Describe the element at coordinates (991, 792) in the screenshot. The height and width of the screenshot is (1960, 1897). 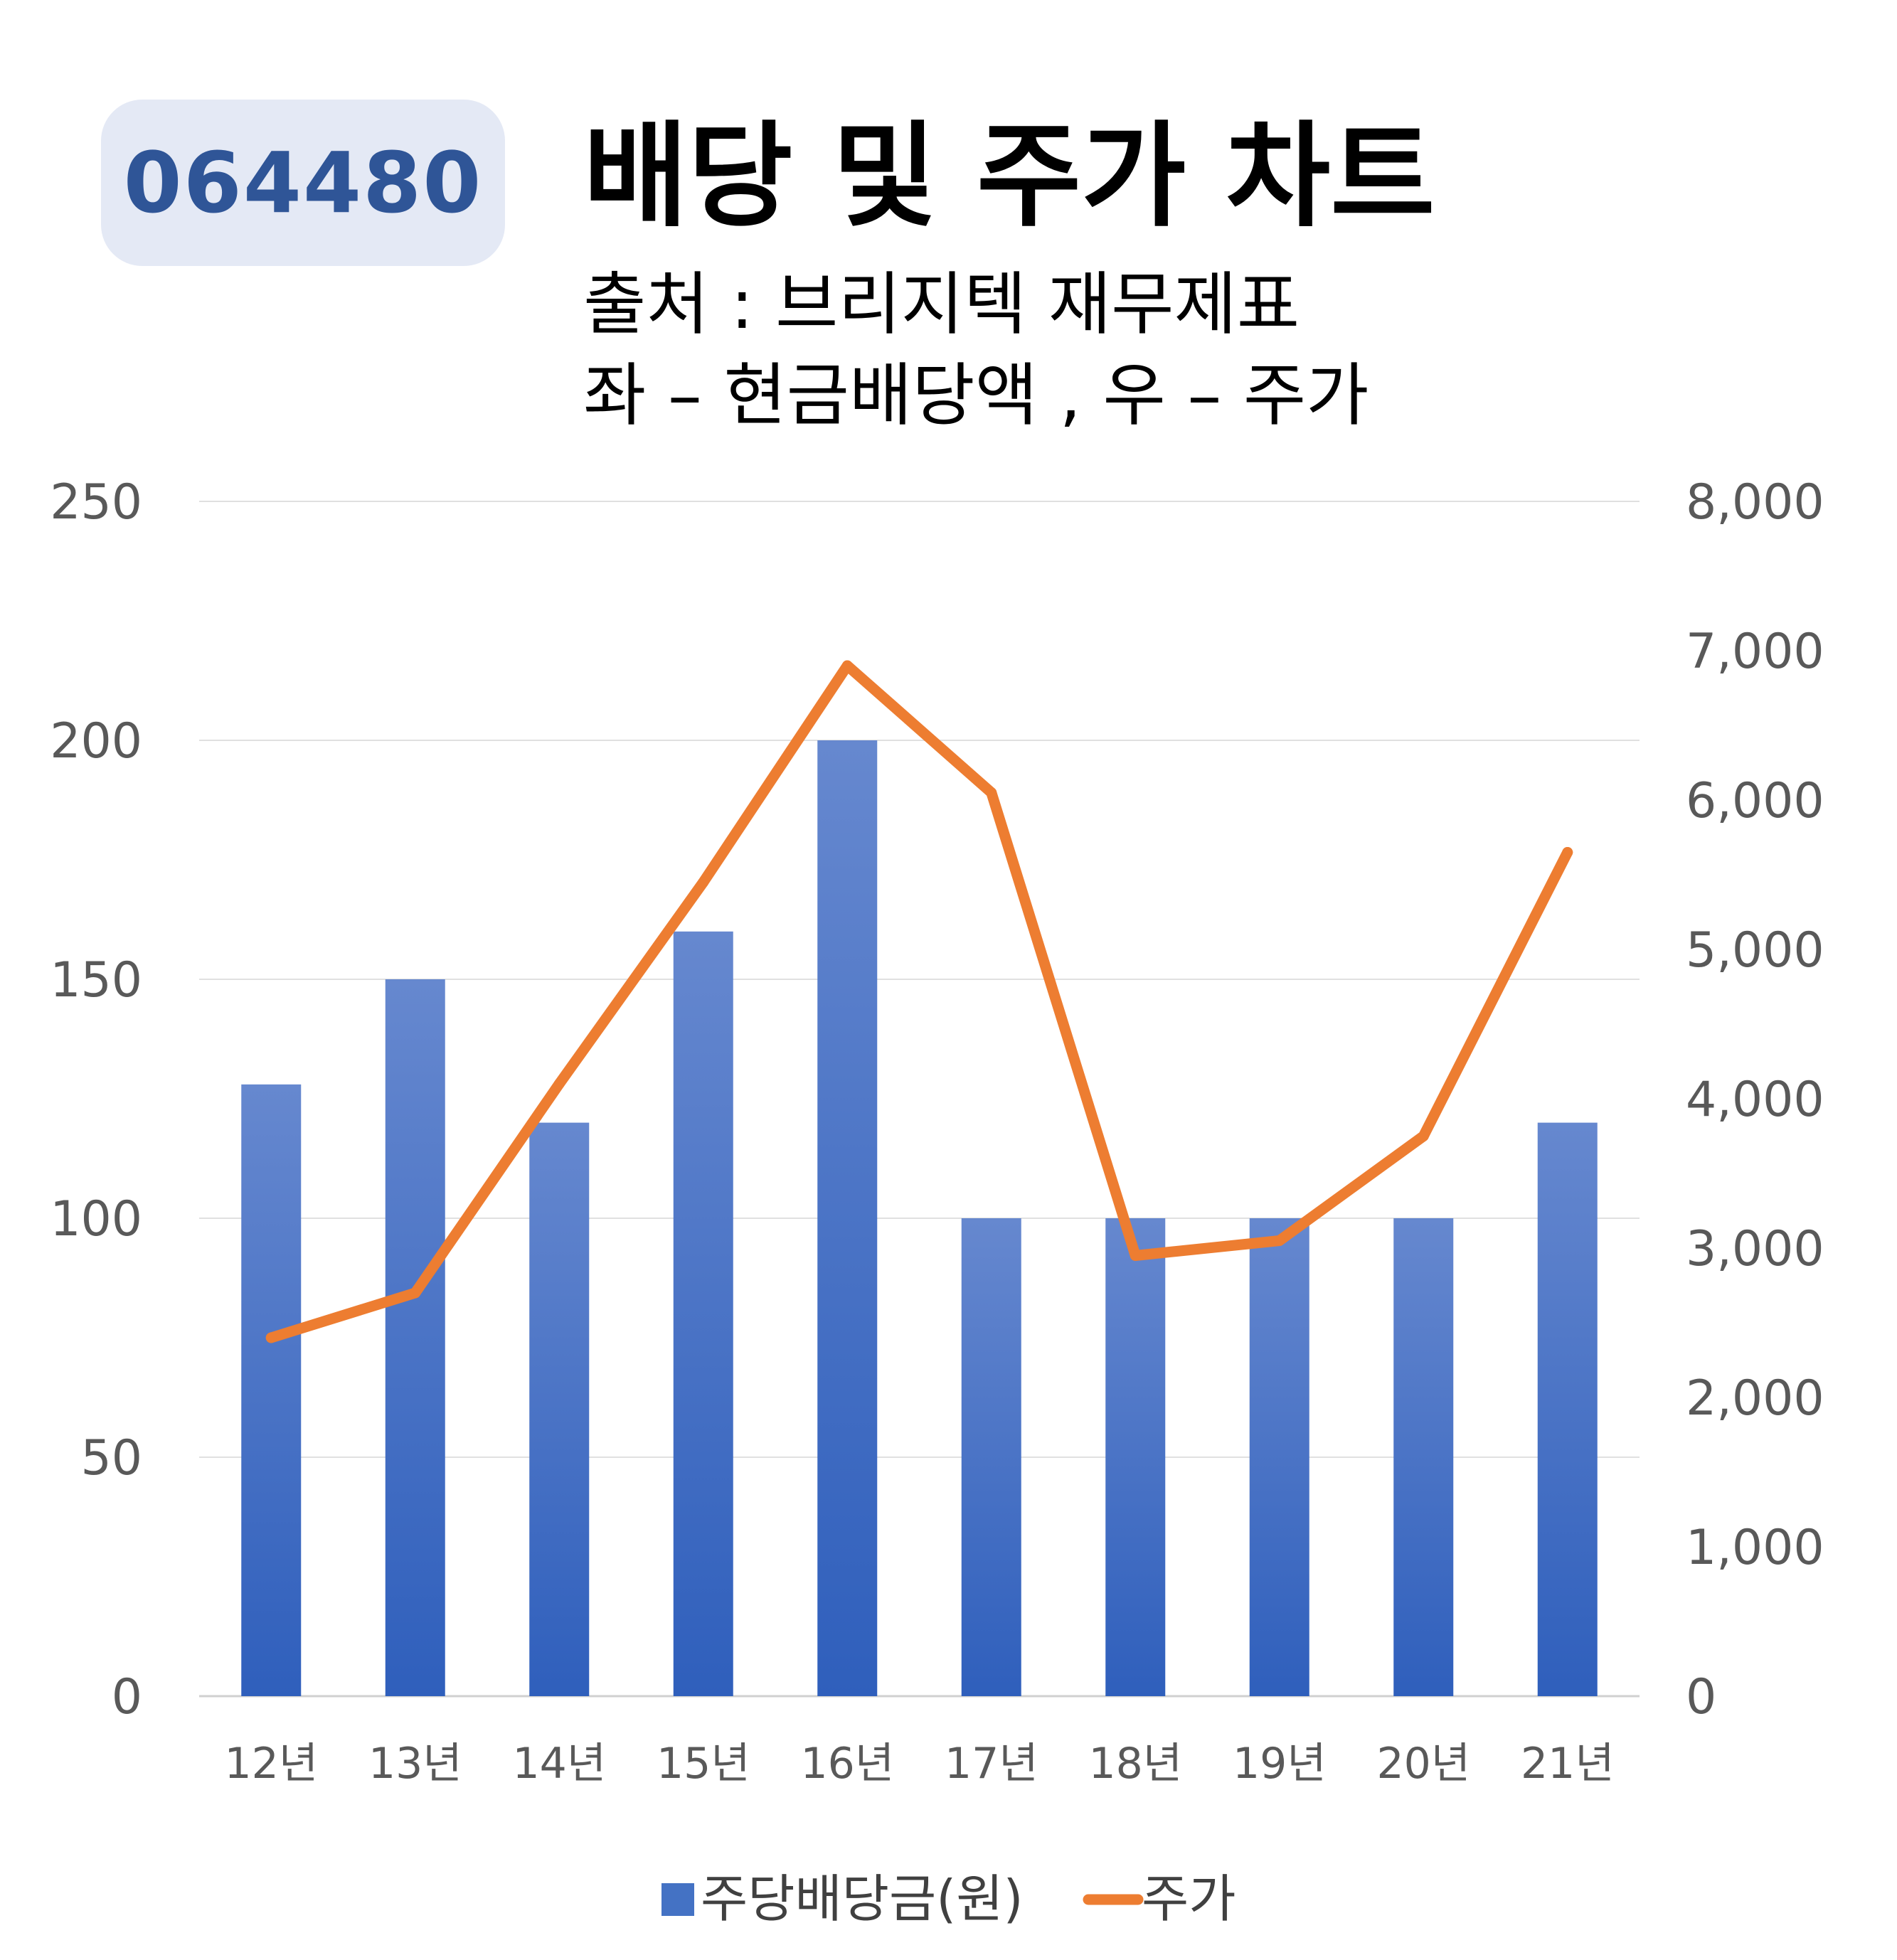
I see `price-point-17년` at that location.